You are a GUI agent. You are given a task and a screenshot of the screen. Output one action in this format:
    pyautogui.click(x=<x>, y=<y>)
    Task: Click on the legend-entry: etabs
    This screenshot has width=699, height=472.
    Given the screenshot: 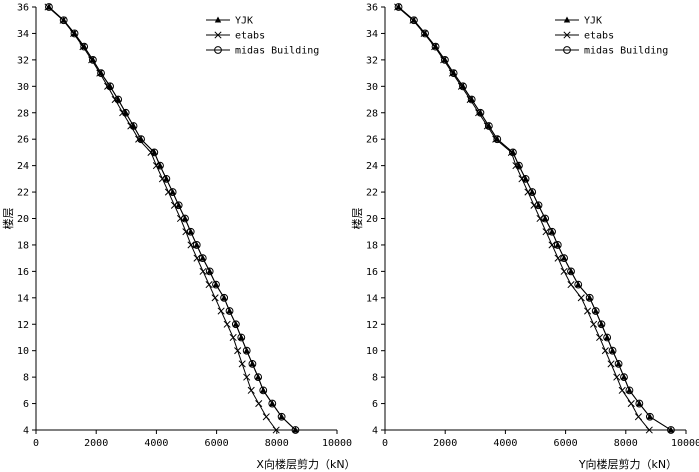 What is the action you would take?
    pyautogui.click(x=599, y=36)
    